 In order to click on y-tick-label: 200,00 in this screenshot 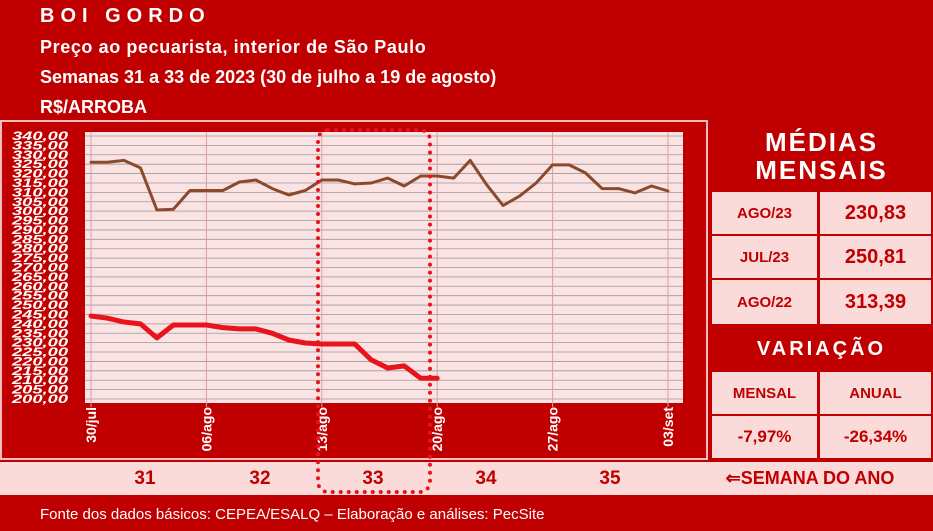, I will do `click(39, 399)`.